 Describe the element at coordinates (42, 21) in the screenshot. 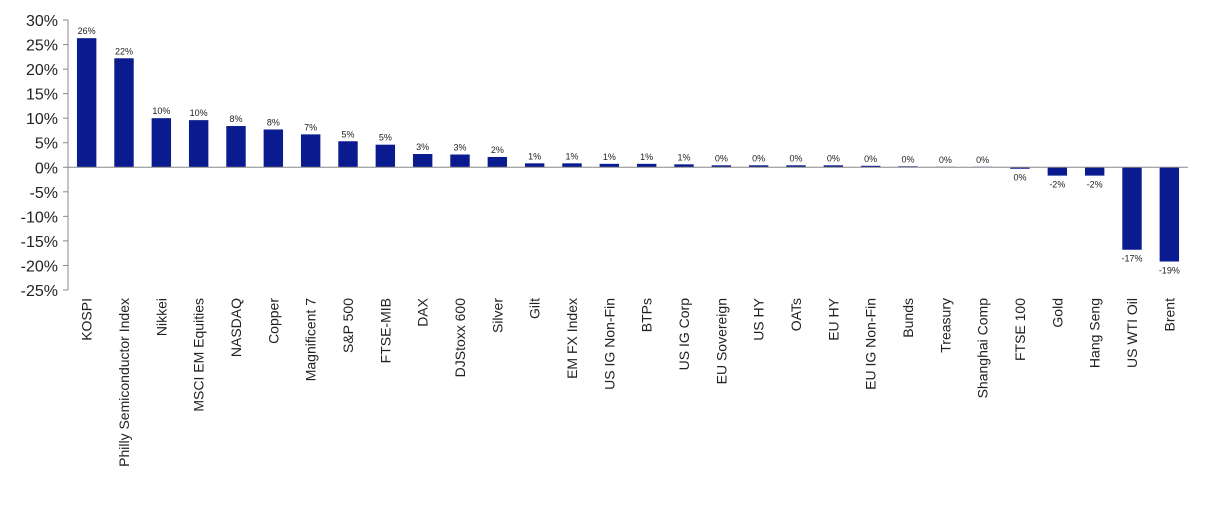

I see `y-tick-label: 30%` at that location.